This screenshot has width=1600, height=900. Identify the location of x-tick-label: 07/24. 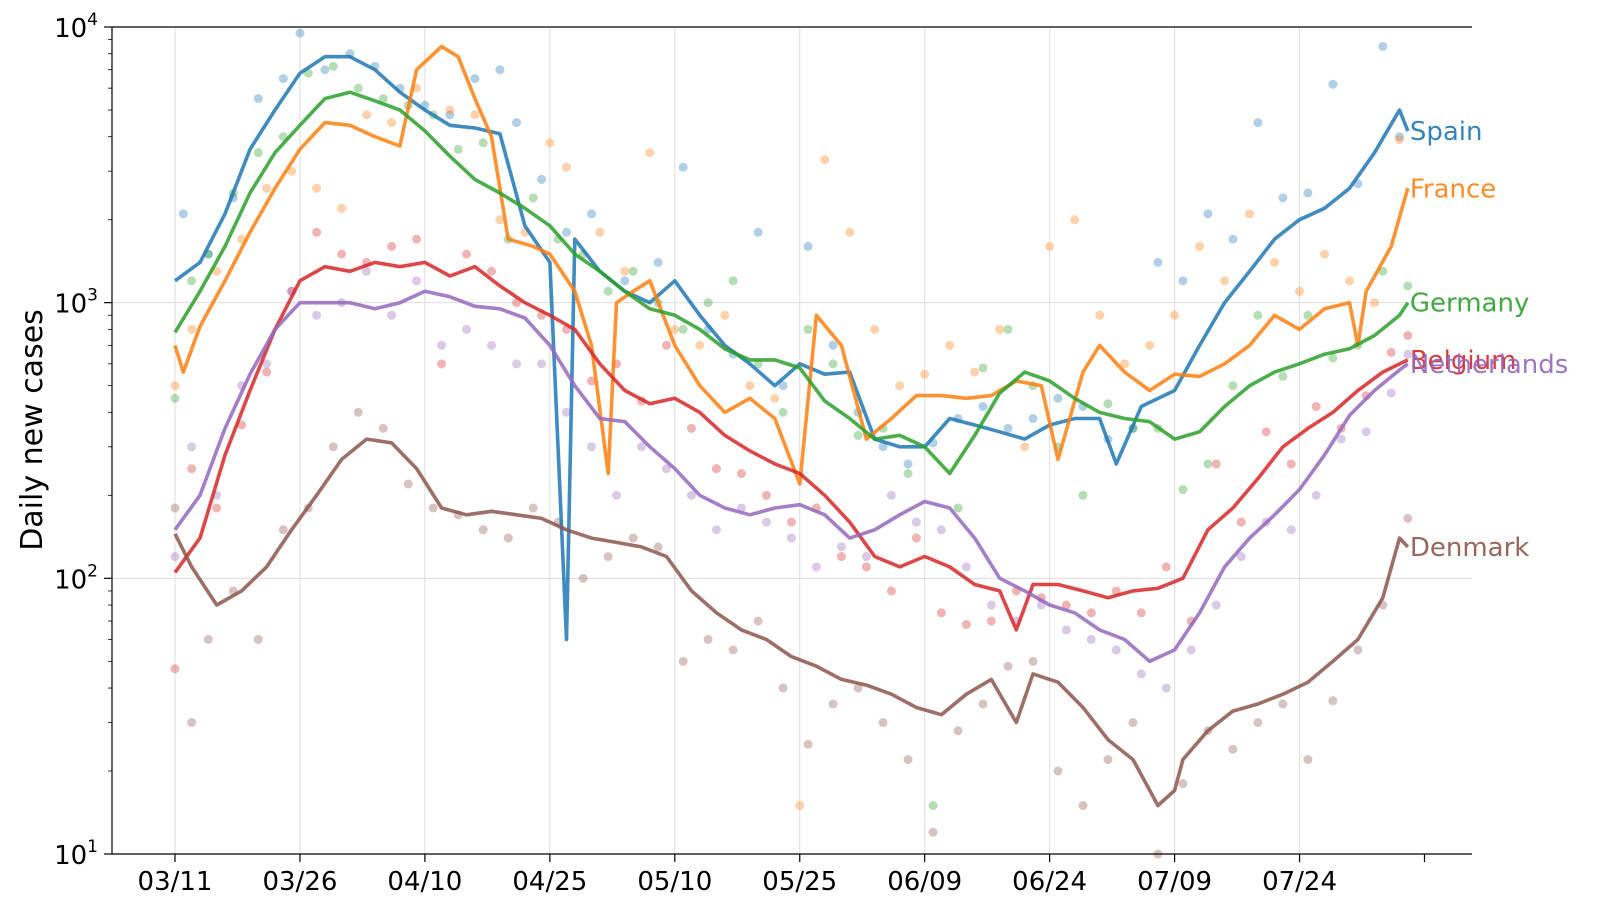
(1299, 882).